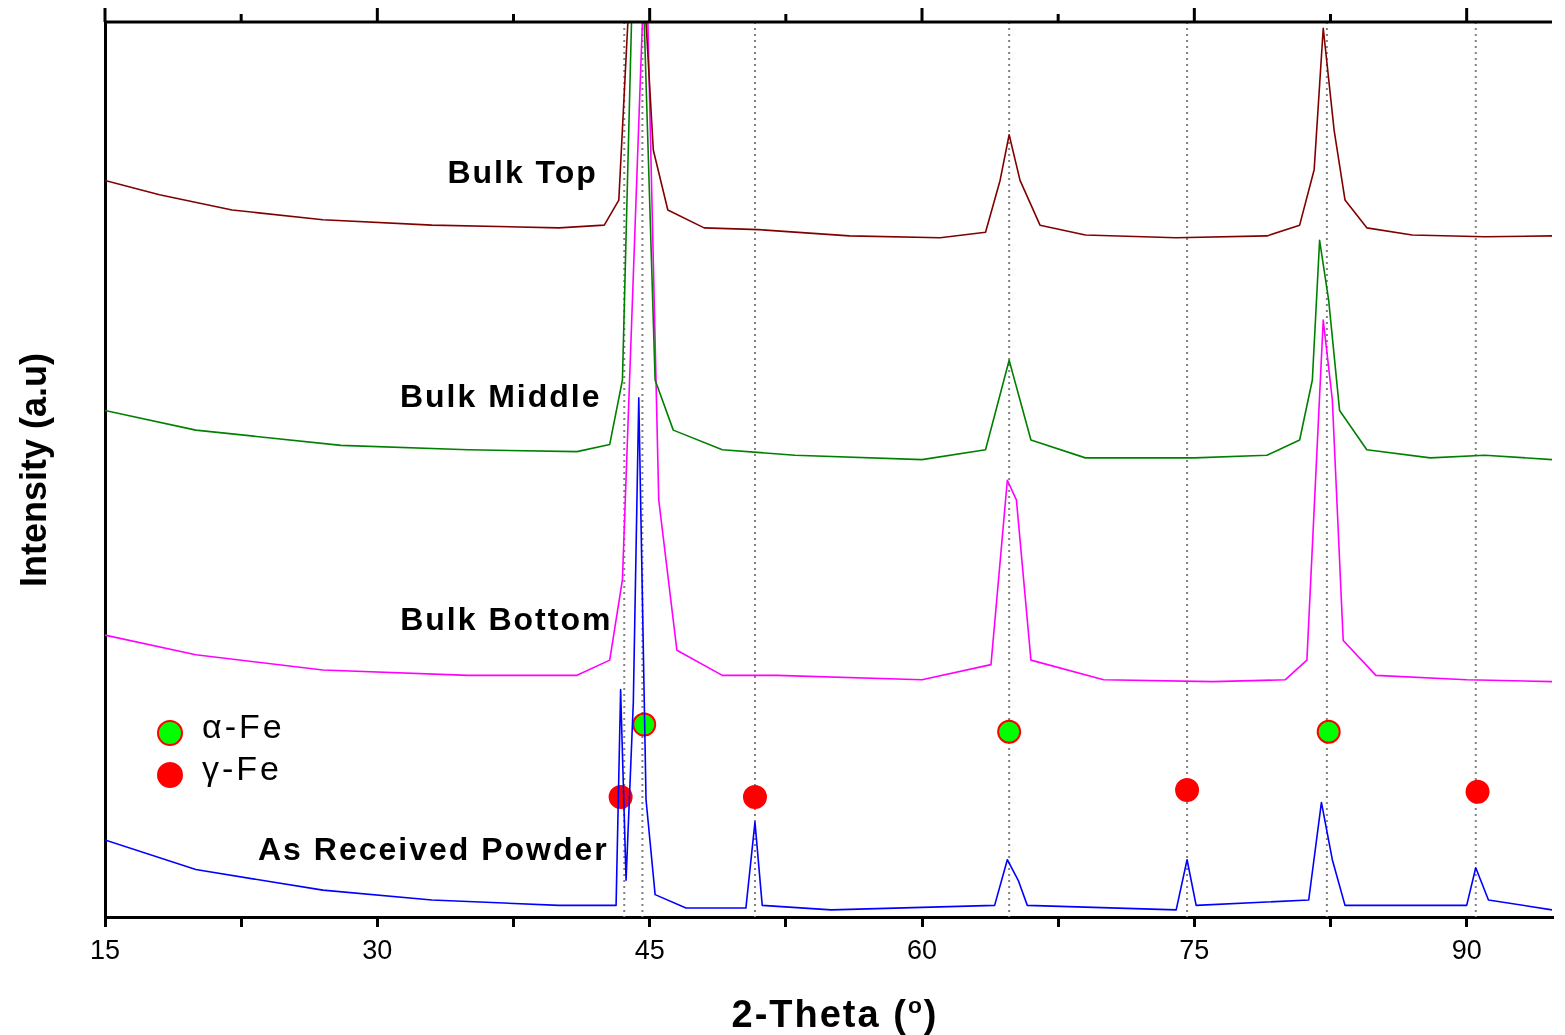  What do you see at coordinates (835, 1013) in the screenshot?
I see `x-axis-title: 2-Theta ($^{o}$)` at bounding box center [835, 1013].